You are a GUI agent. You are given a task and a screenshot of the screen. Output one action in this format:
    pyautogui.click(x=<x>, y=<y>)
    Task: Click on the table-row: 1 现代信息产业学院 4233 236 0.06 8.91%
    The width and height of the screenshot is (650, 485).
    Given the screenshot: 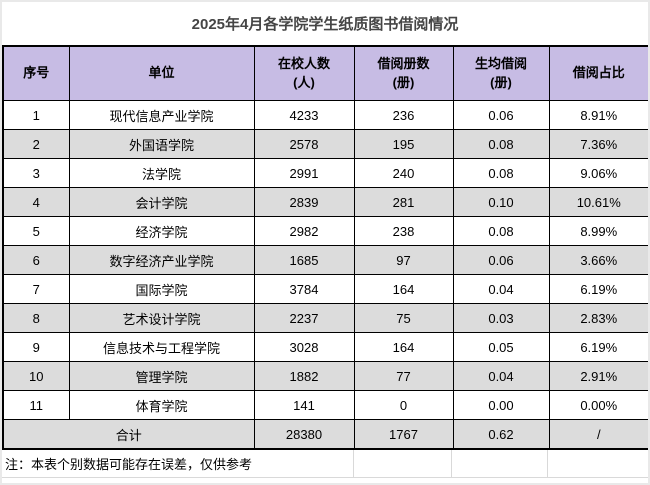 What is the action you would take?
    pyautogui.click(x=325, y=115)
    